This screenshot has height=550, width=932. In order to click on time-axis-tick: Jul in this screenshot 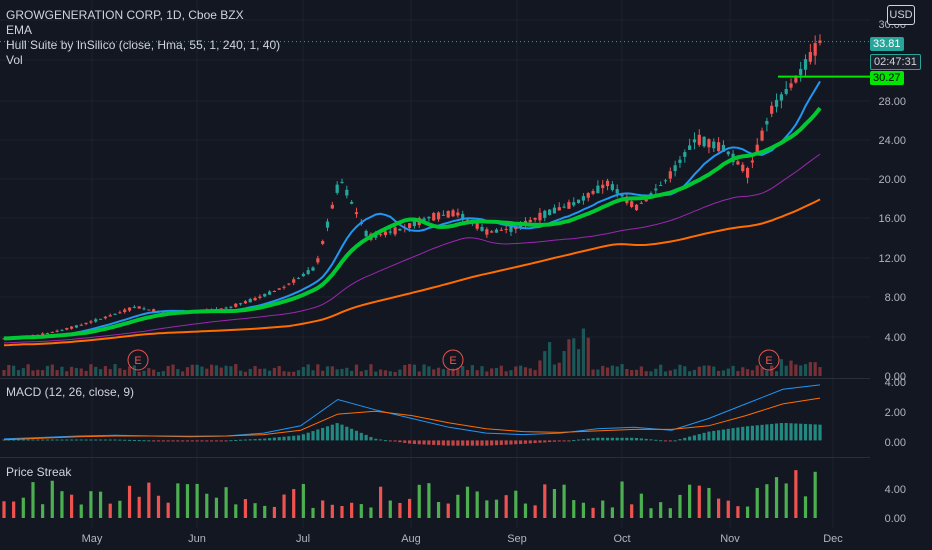, I will do `click(303, 539)`.